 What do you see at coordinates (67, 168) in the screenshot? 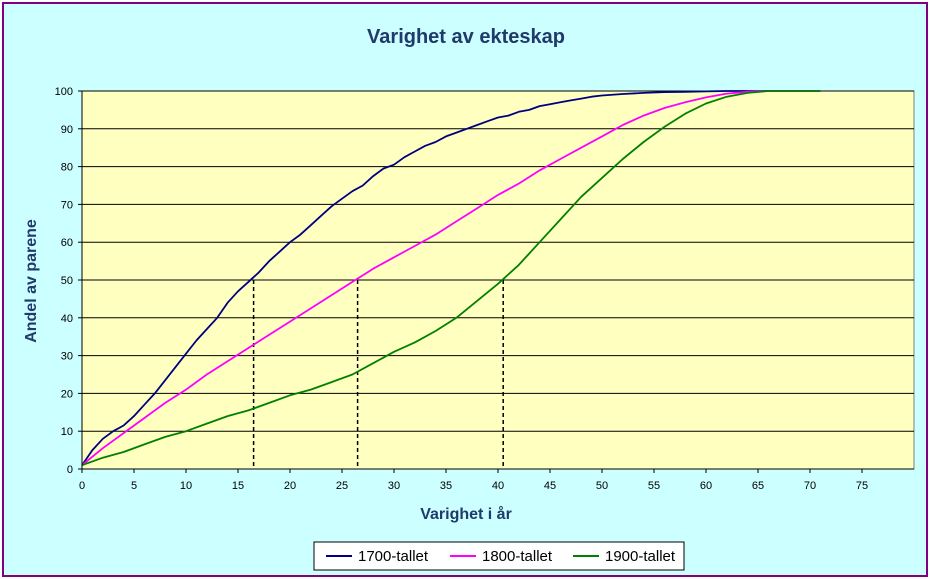
I see `y-tick-label: 80` at bounding box center [67, 168].